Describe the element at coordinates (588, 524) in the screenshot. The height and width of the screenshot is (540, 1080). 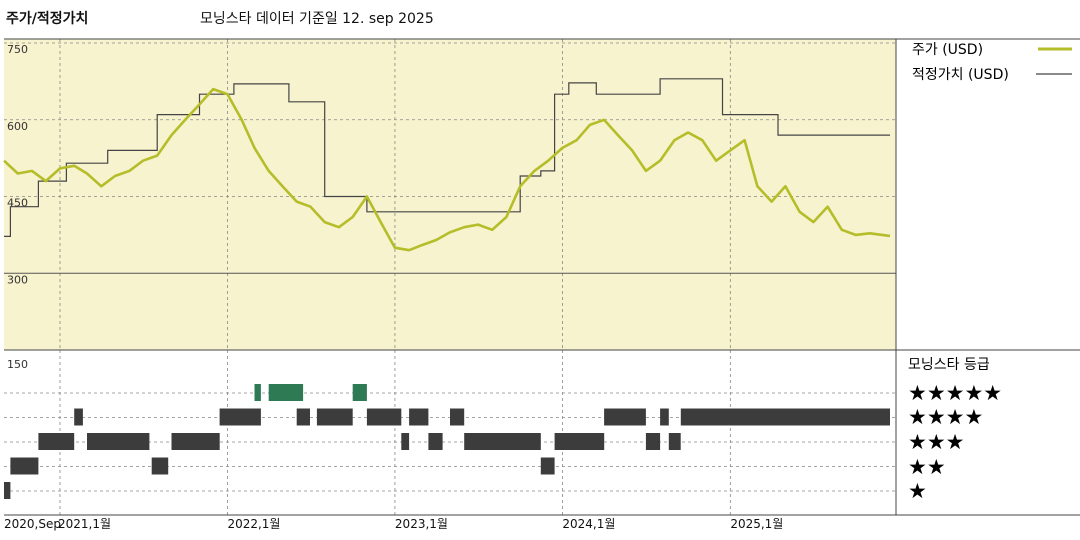
I see `x-tick-4: 2024,1월` at that location.